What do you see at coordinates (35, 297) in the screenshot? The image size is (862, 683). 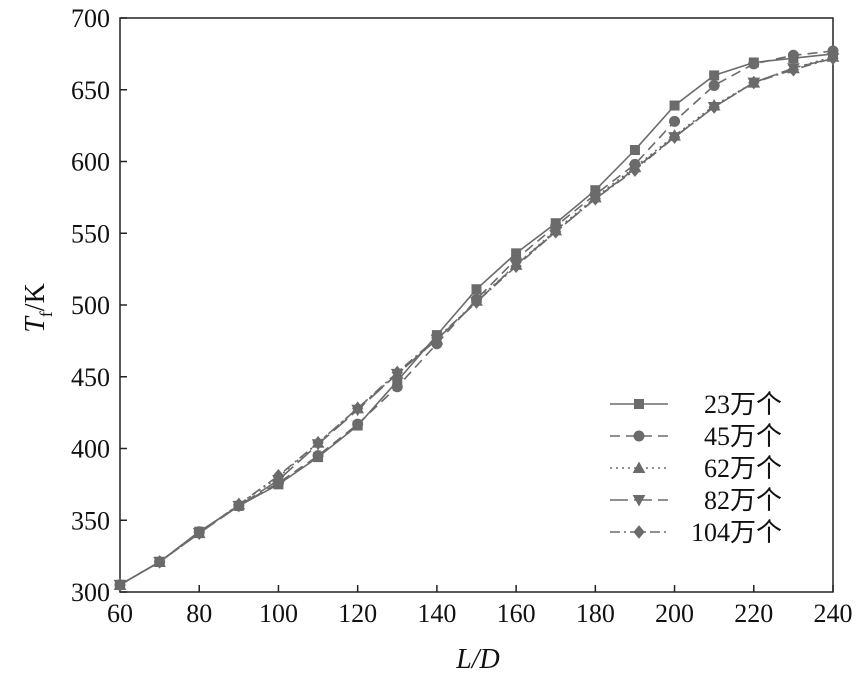 I see `y-axis-title-unit: /K` at bounding box center [35, 297].